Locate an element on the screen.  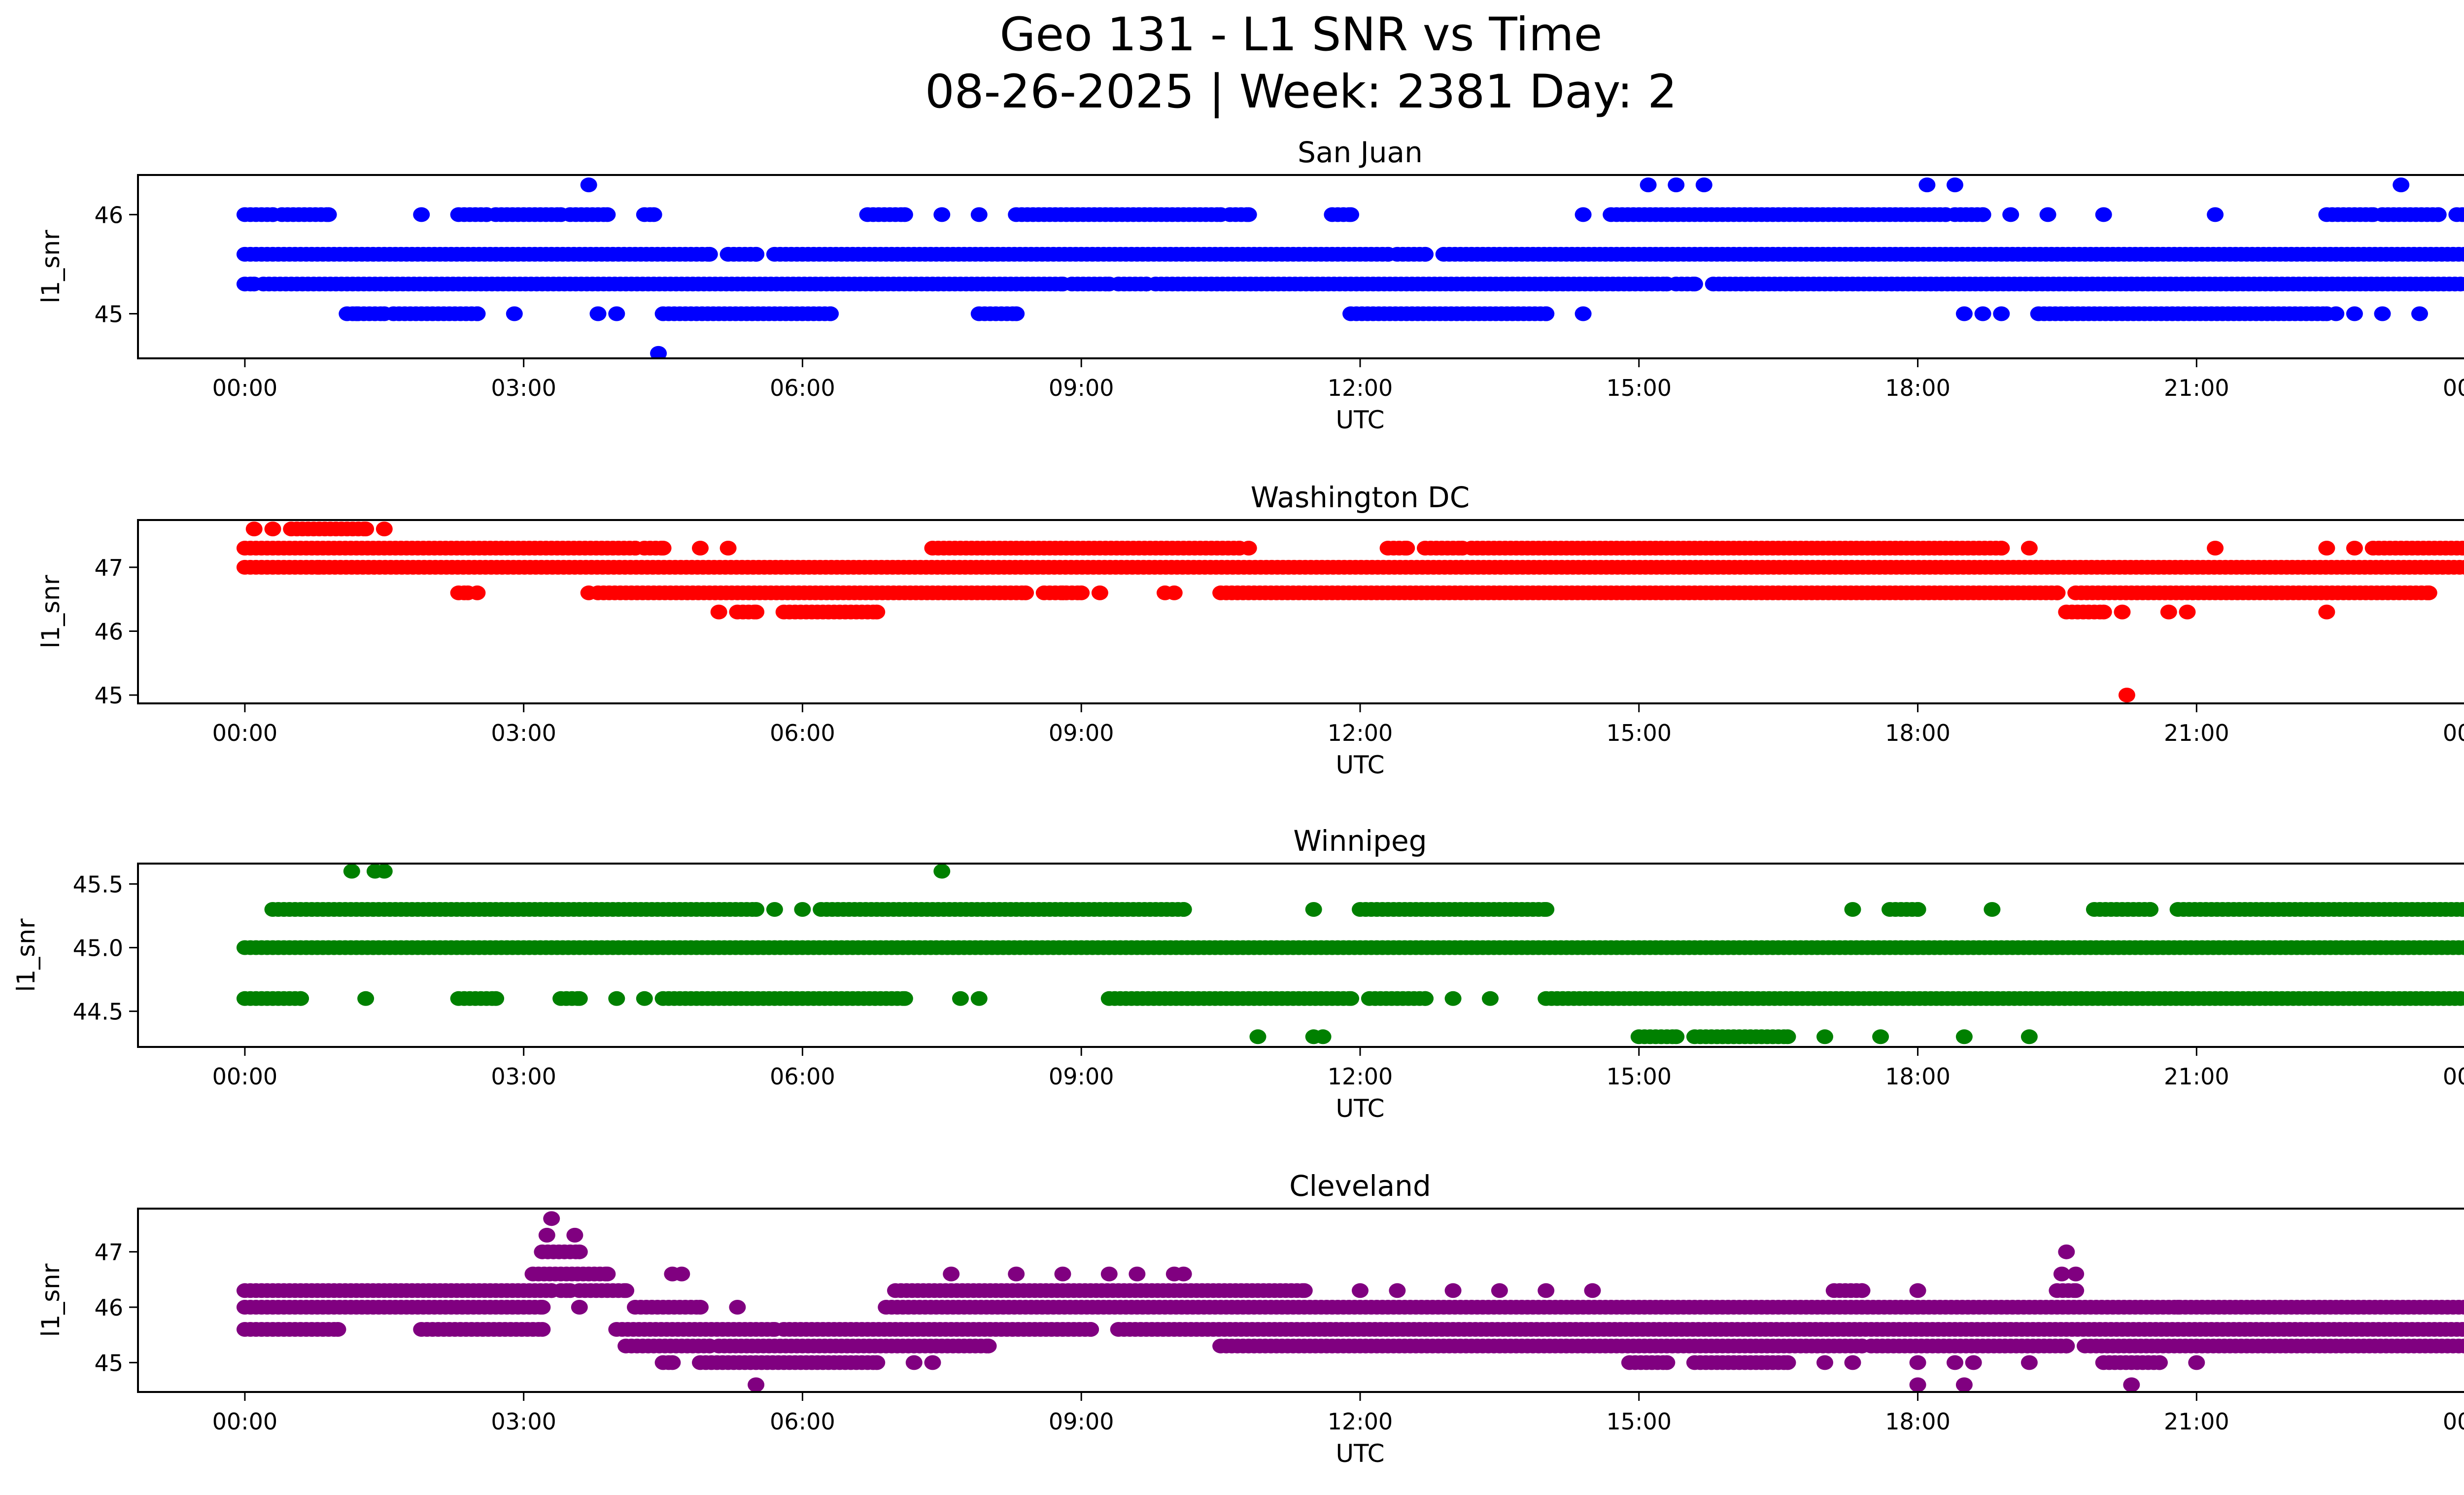
y-tick-label: 45.5 is located at coordinates (98, 884).